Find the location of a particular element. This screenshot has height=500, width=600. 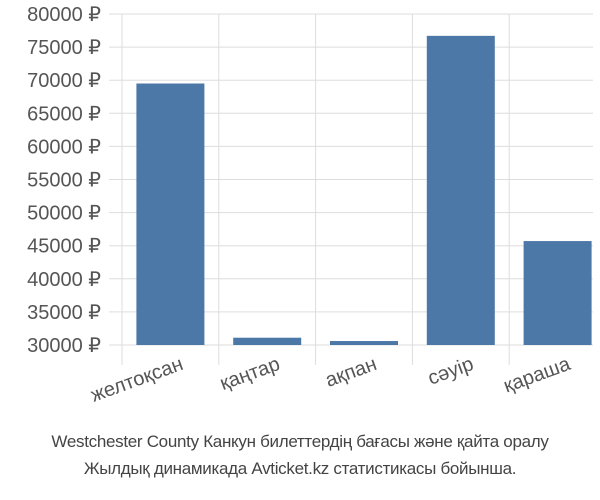

x-tick-label: ақпан is located at coordinates (350, 372).